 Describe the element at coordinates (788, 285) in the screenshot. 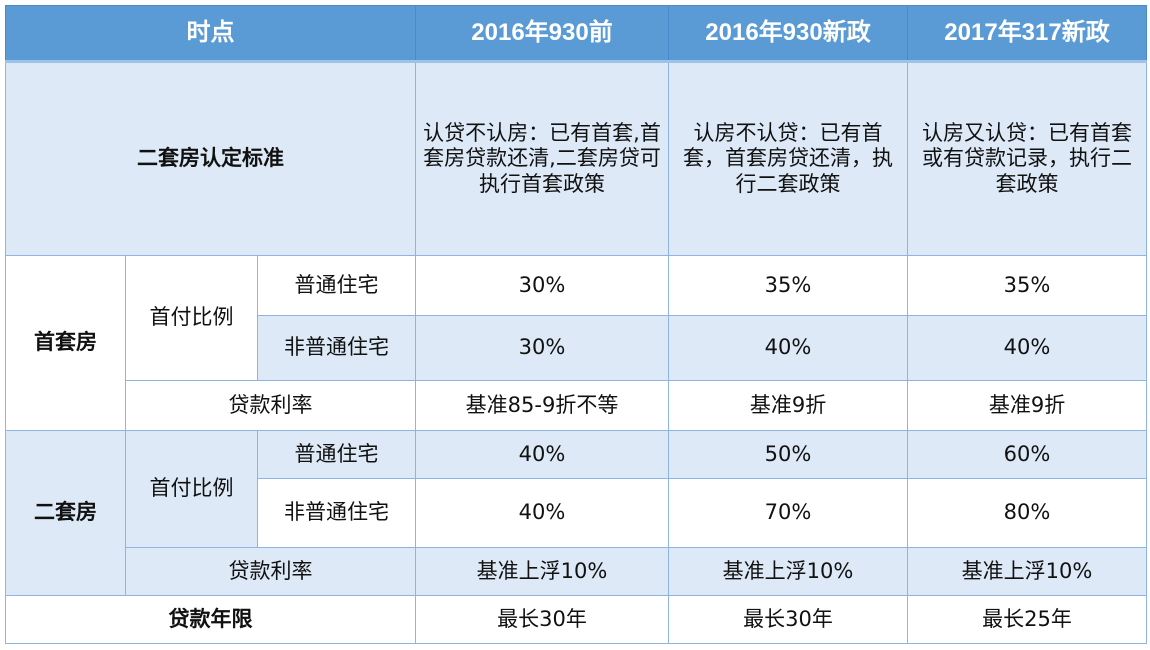

I see `first-home-ordinary-value-2: 35%` at that location.